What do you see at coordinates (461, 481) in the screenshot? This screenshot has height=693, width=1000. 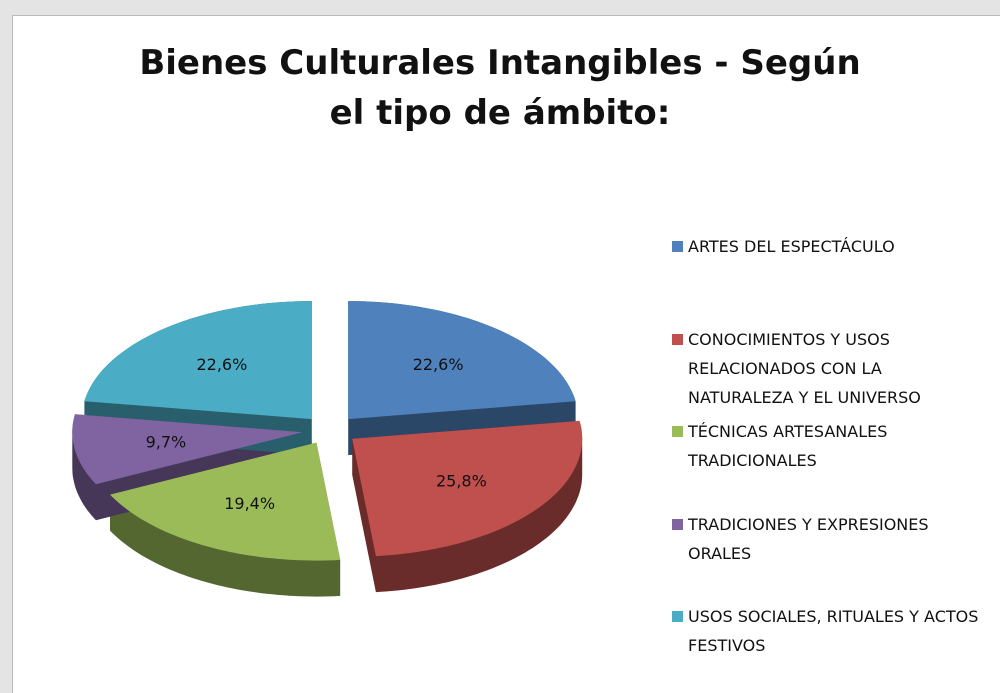 I see `data-label: 25,8%` at bounding box center [461, 481].